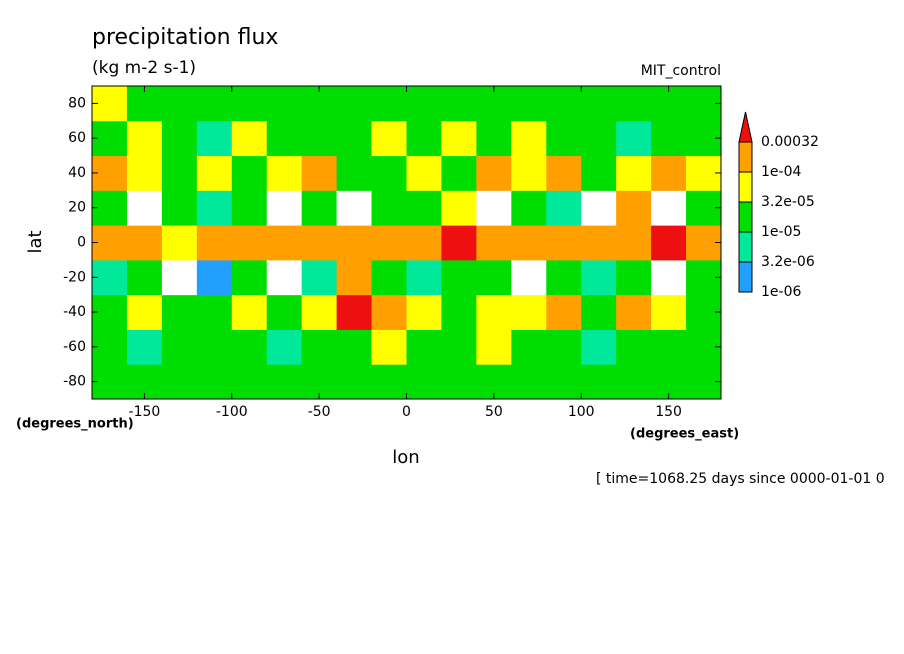 The width and height of the screenshot is (904, 654). What do you see at coordinates (788, 202) in the screenshot?
I see `colorbar-label: 3.2e-05` at bounding box center [788, 202].